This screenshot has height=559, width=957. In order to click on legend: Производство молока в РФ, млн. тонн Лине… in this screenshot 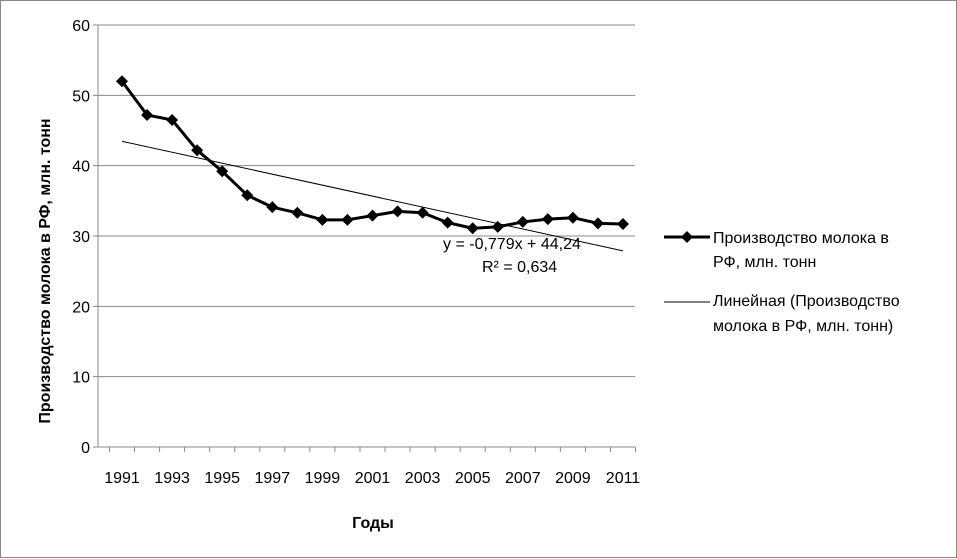, I will do `click(782, 282)`.